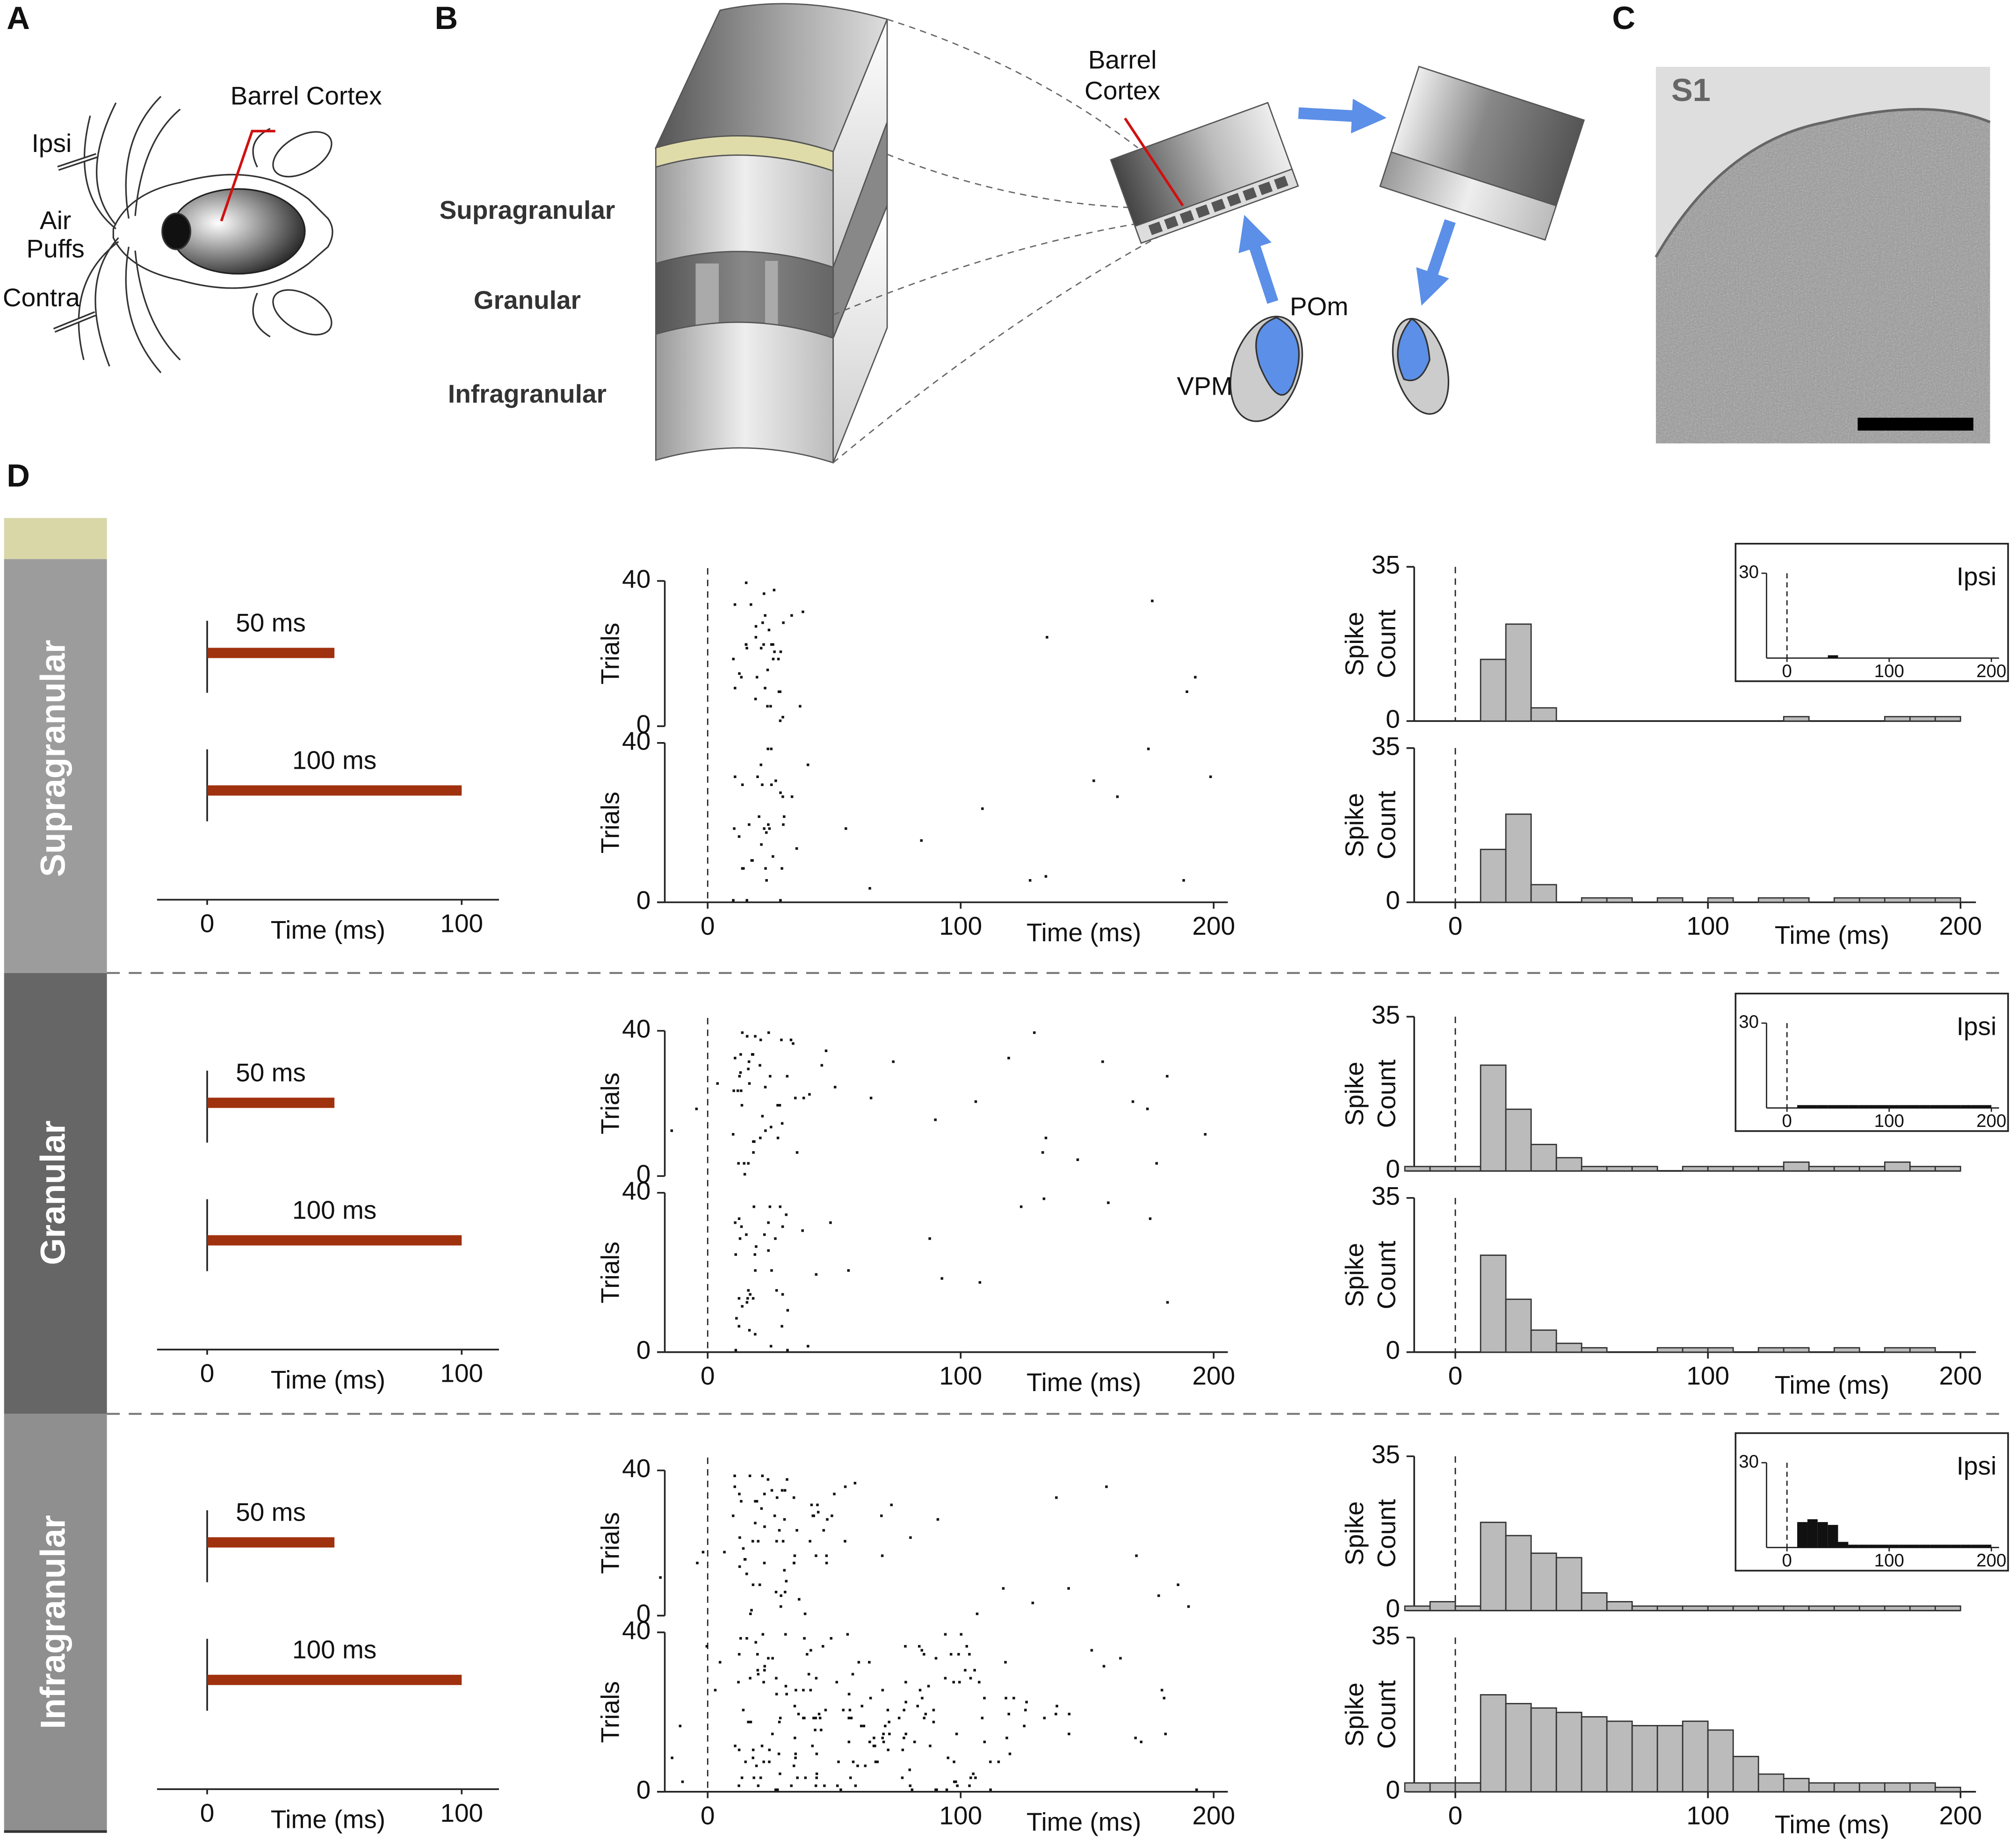 Image resolution: width=2016 pixels, height=1847 pixels. What do you see at coordinates (1386, 564) in the screenshot?
I see `y-tick-label: 35` at bounding box center [1386, 564].